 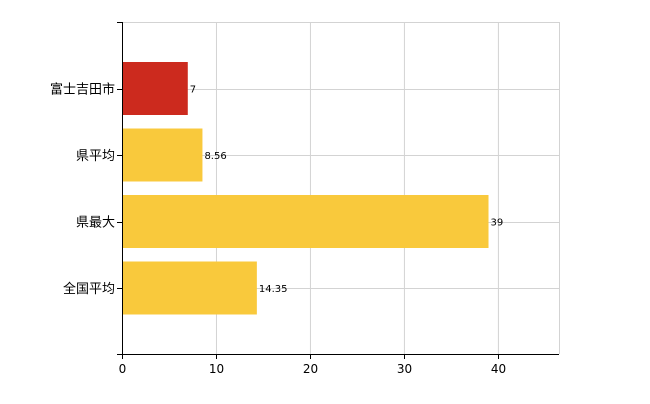 I want to click on category-label-3: 全国平均, so click(x=89, y=289).